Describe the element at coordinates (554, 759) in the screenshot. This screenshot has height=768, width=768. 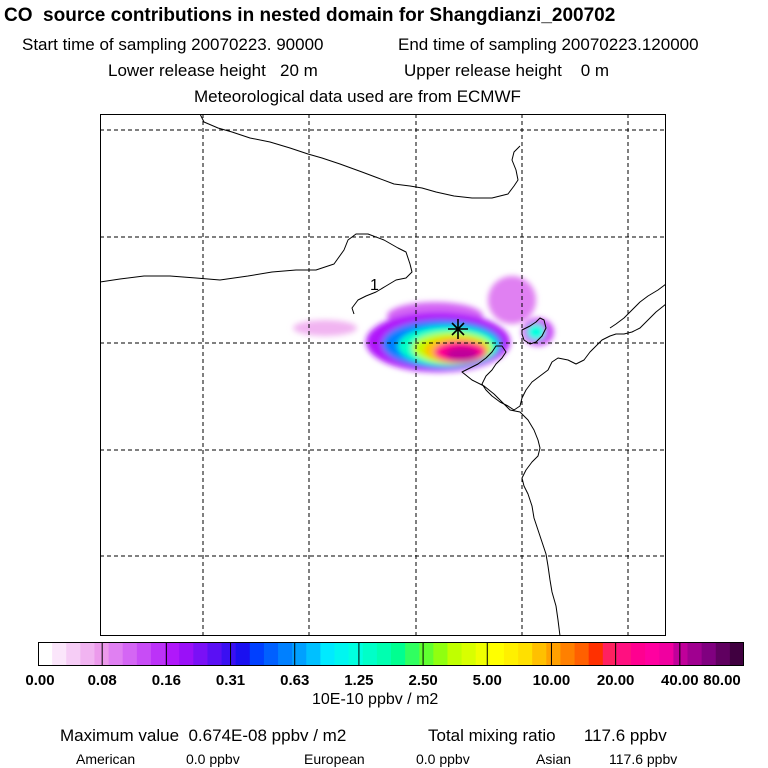
I see `asian-label: Asian` at that location.